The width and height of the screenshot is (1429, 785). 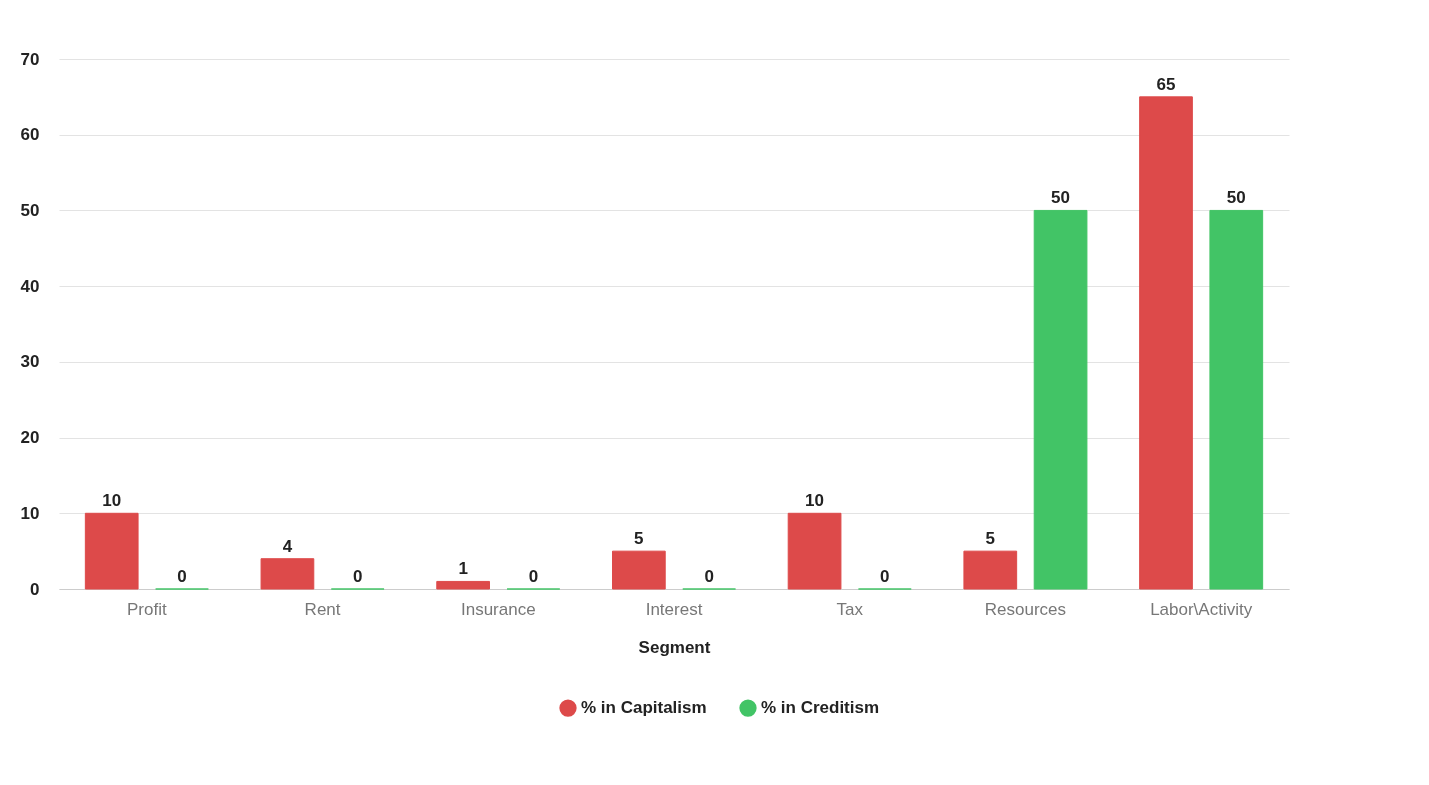 I want to click on x-tick-label: Rent, so click(x=322, y=609).